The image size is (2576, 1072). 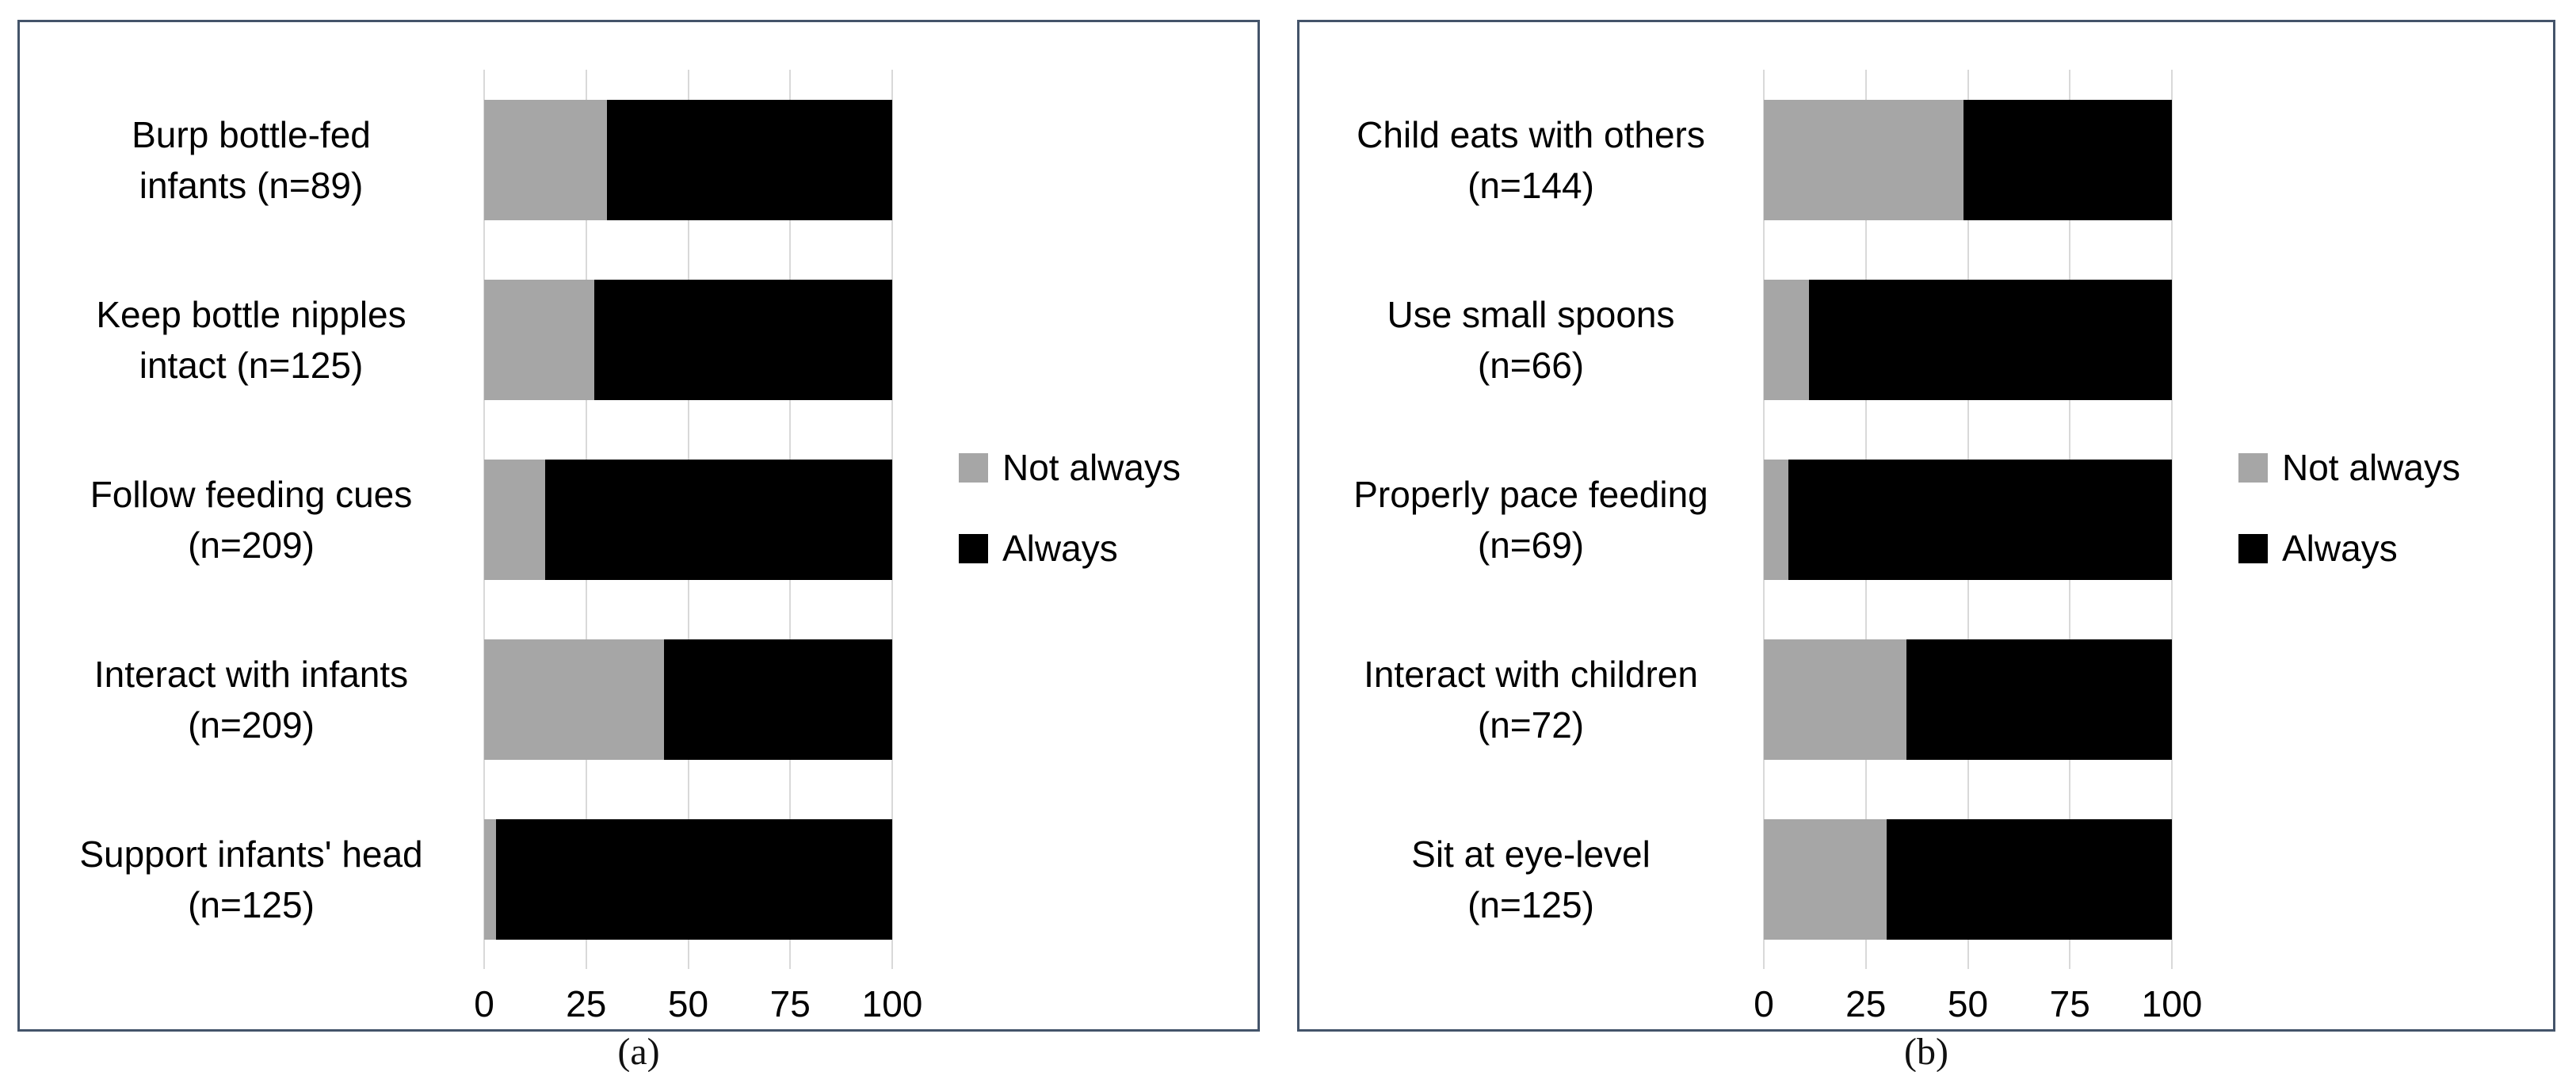 I want to click on subfigure-caption-a: (a), so click(x=638, y=1051).